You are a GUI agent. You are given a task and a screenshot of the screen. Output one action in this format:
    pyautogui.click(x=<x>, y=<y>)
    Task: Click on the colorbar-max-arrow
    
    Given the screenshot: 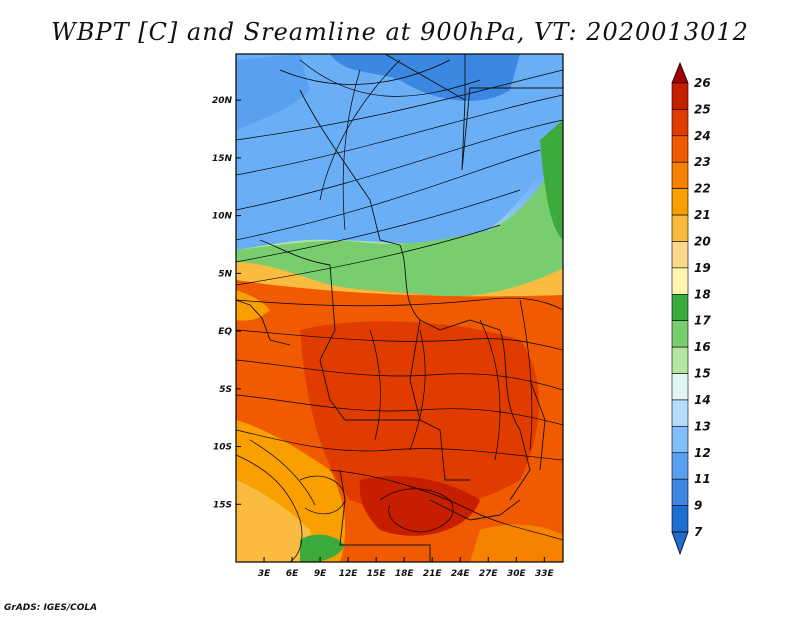 What is the action you would take?
    pyautogui.click(x=680, y=72)
    